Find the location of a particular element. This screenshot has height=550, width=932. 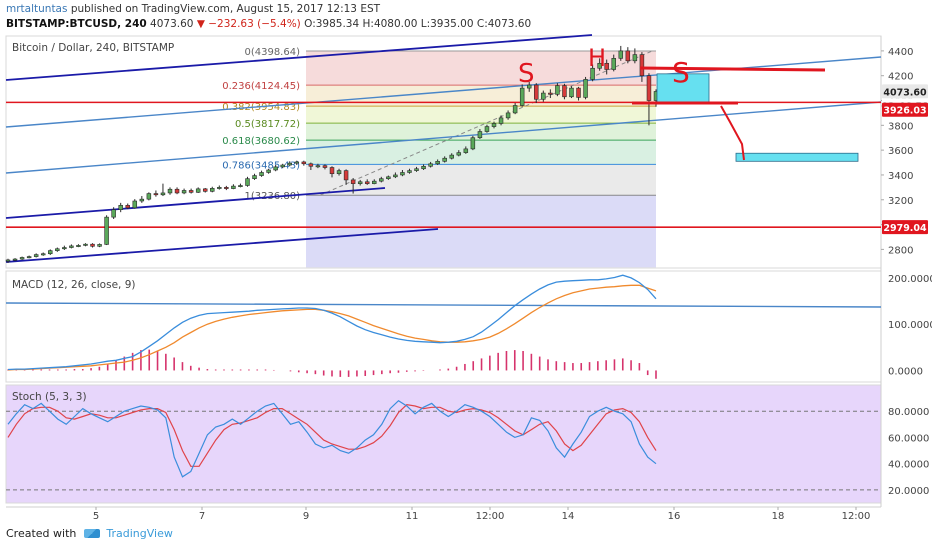

macd-tick-label: 0.0000 is located at coordinates (905, 371).